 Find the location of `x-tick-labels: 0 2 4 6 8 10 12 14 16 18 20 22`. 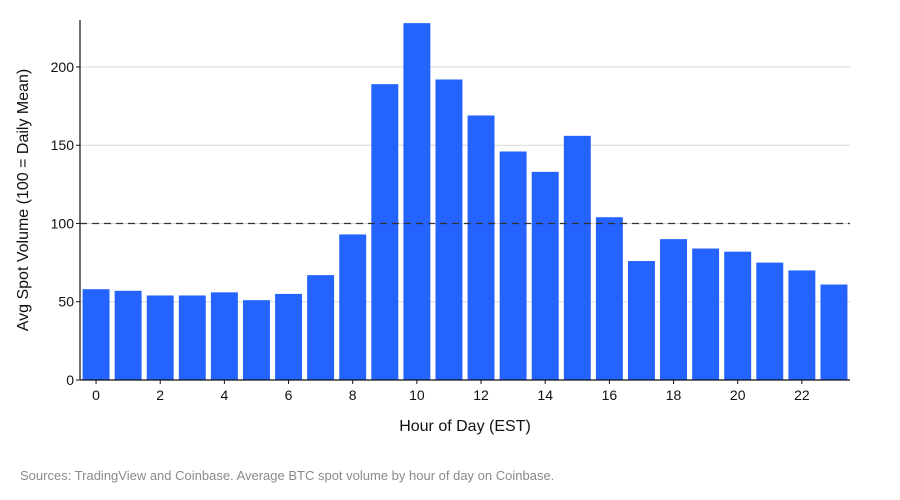

x-tick-labels: 0 2 4 6 8 10 12 14 16 18 20 22 is located at coordinates (451, 391).